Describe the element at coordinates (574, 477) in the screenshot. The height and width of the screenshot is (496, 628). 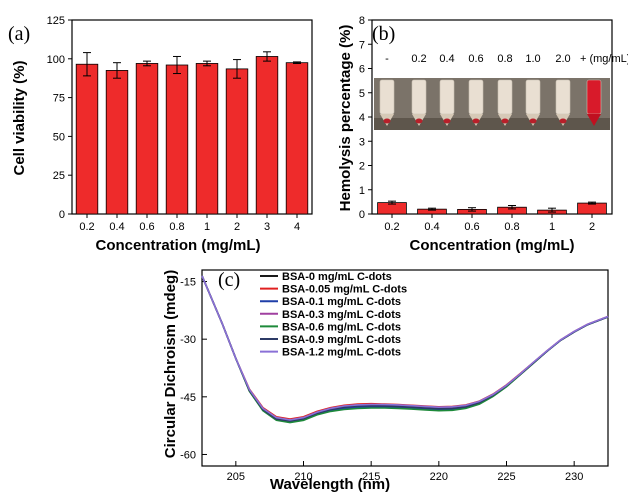
I see `x-tick-label: 230` at that location.